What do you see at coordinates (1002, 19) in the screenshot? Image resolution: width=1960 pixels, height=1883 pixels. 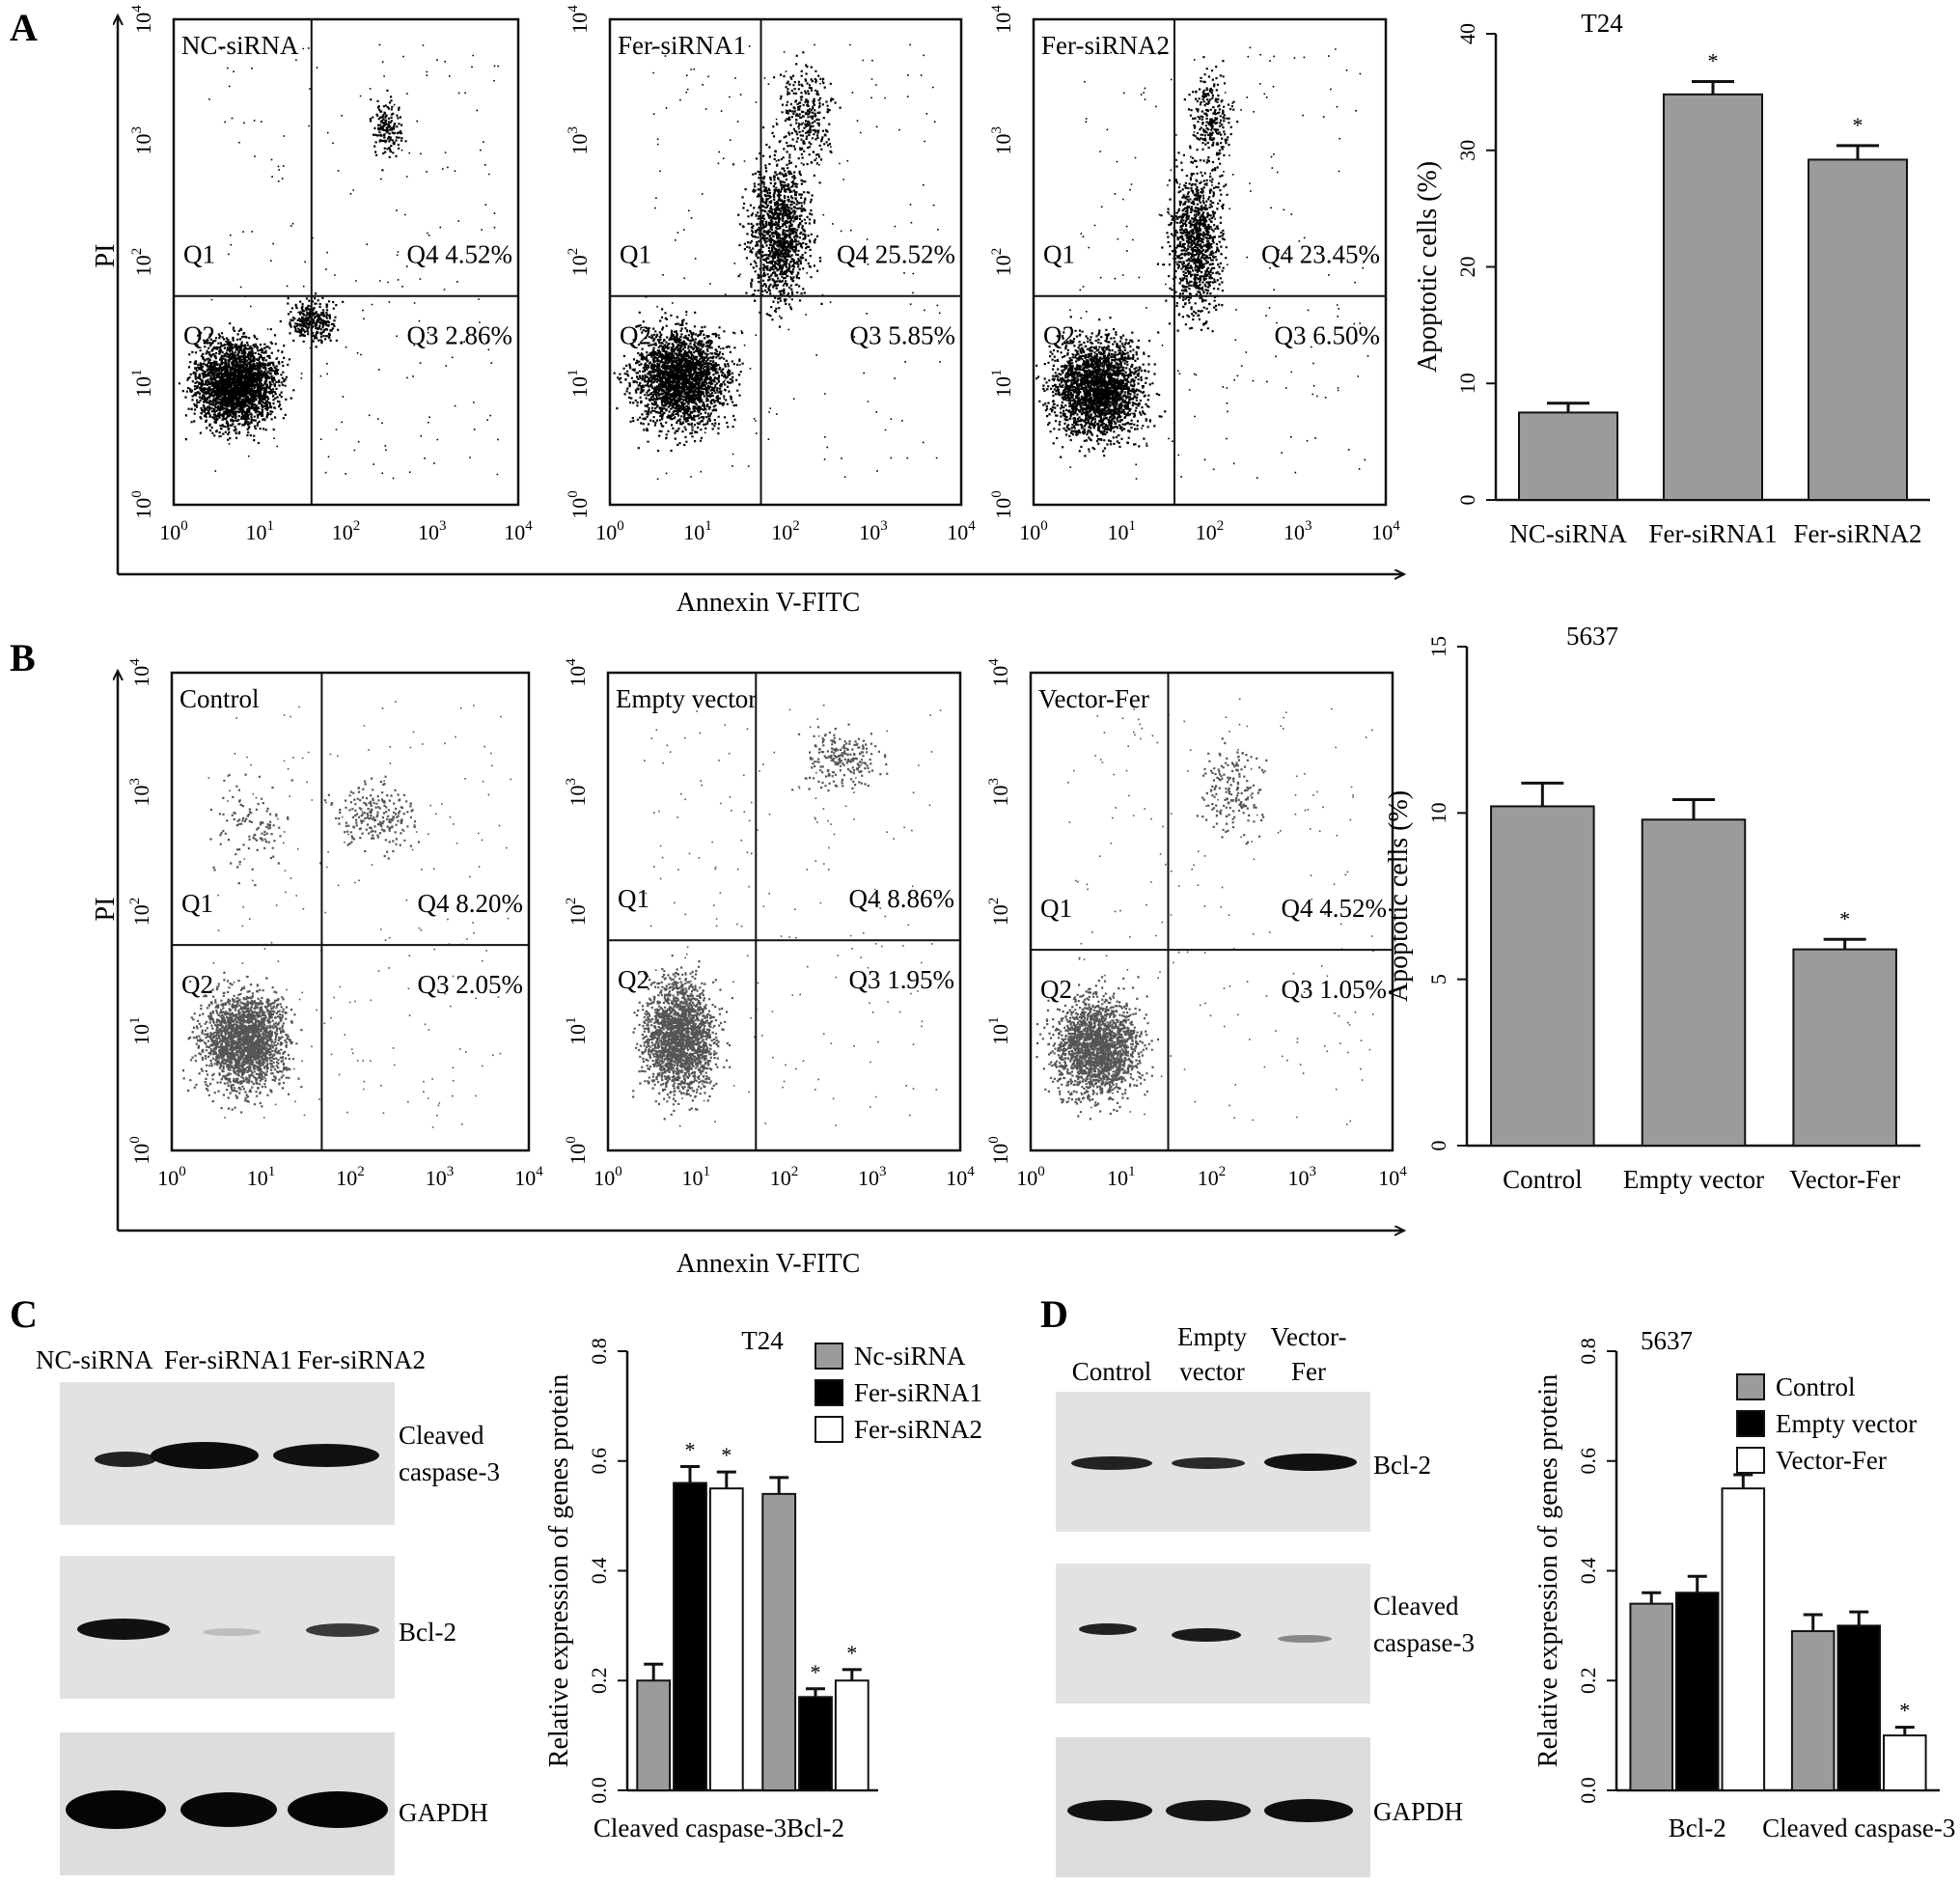 I see `panel-a-y-tick: 10⁴` at bounding box center [1002, 19].